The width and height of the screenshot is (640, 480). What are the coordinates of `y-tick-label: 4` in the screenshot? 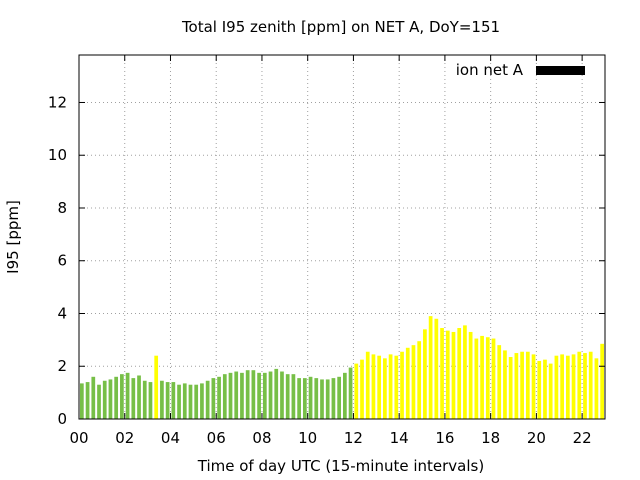 It's located at (62, 313).